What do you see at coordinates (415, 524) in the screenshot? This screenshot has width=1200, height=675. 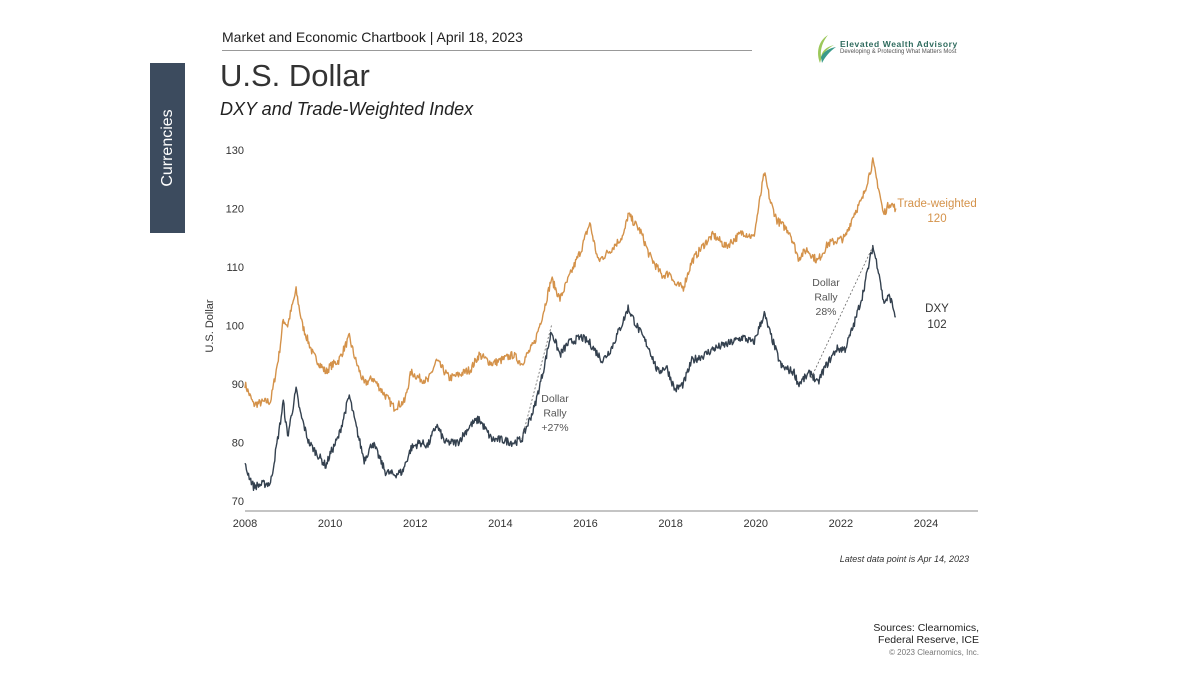 I see `x-tick-label: 2012` at bounding box center [415, 524].